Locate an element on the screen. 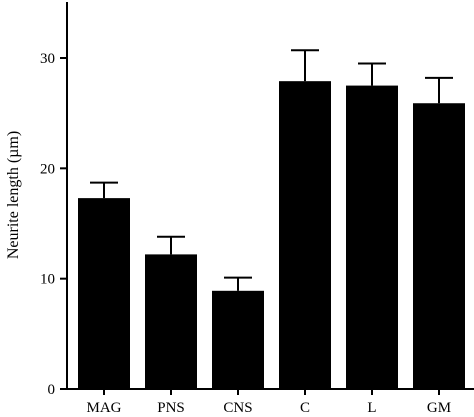 The image size is (474, 417). y-tick-label: 10 is located at coordinates (47, 280).